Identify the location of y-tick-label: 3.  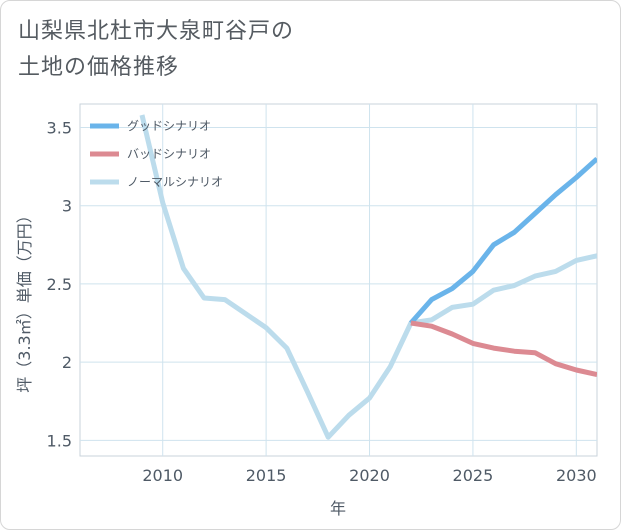
(67, 206).